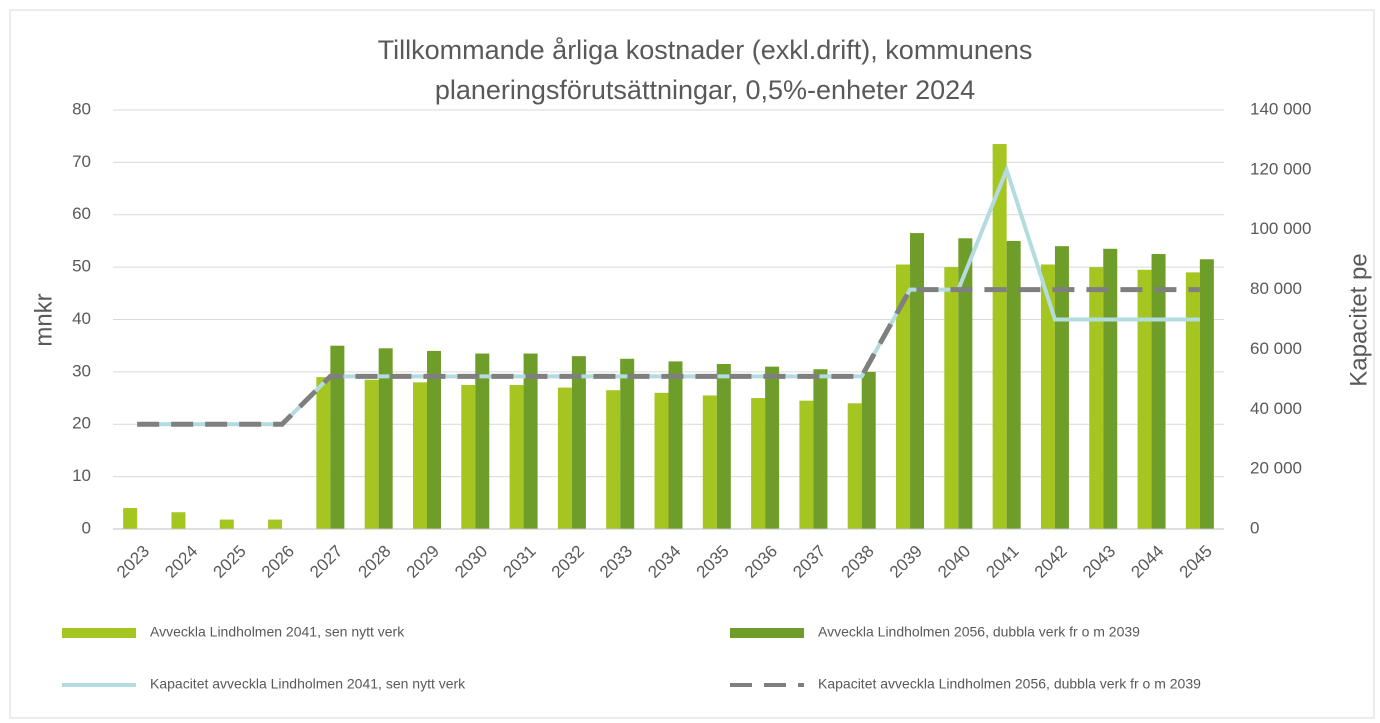  I want to click on y-axis-label: mnkr, so click(43, 319).